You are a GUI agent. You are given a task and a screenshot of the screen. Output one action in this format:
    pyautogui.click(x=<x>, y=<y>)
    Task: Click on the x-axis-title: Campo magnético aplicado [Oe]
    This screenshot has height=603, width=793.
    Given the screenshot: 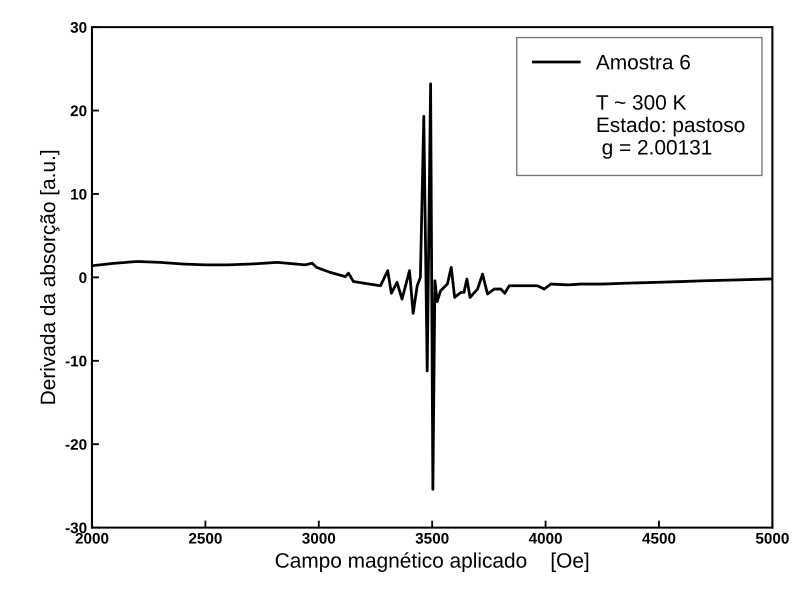 What is the action you would take?
    pyautogui.click(x=432, y=562)
    